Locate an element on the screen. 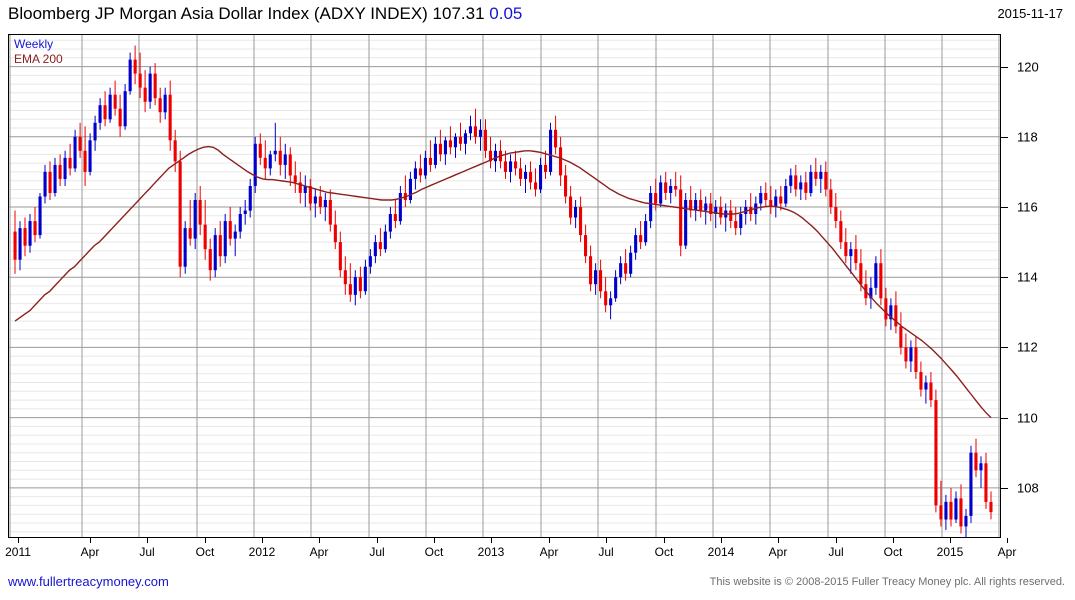 This screenshot has width=1075, height=600. x-axis-label: 2013 is located at coordinates (491, 552).